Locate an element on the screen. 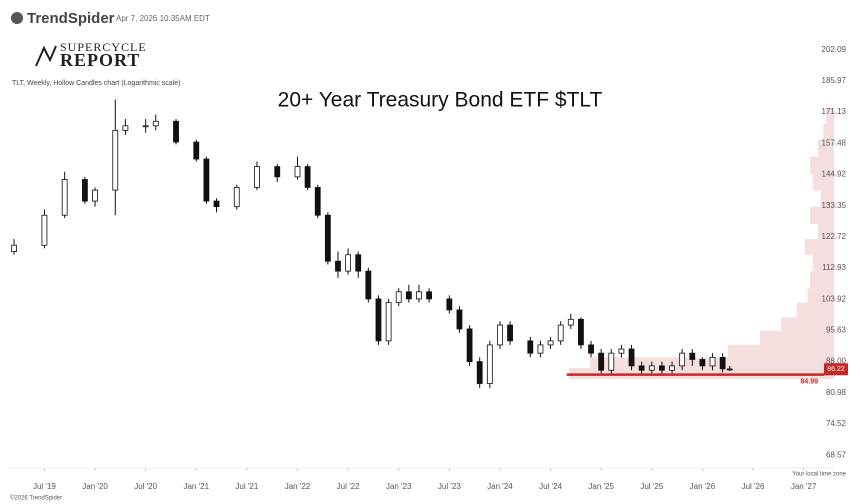  x-tick-label: Jul '21 is located at coordinates (246, 486).